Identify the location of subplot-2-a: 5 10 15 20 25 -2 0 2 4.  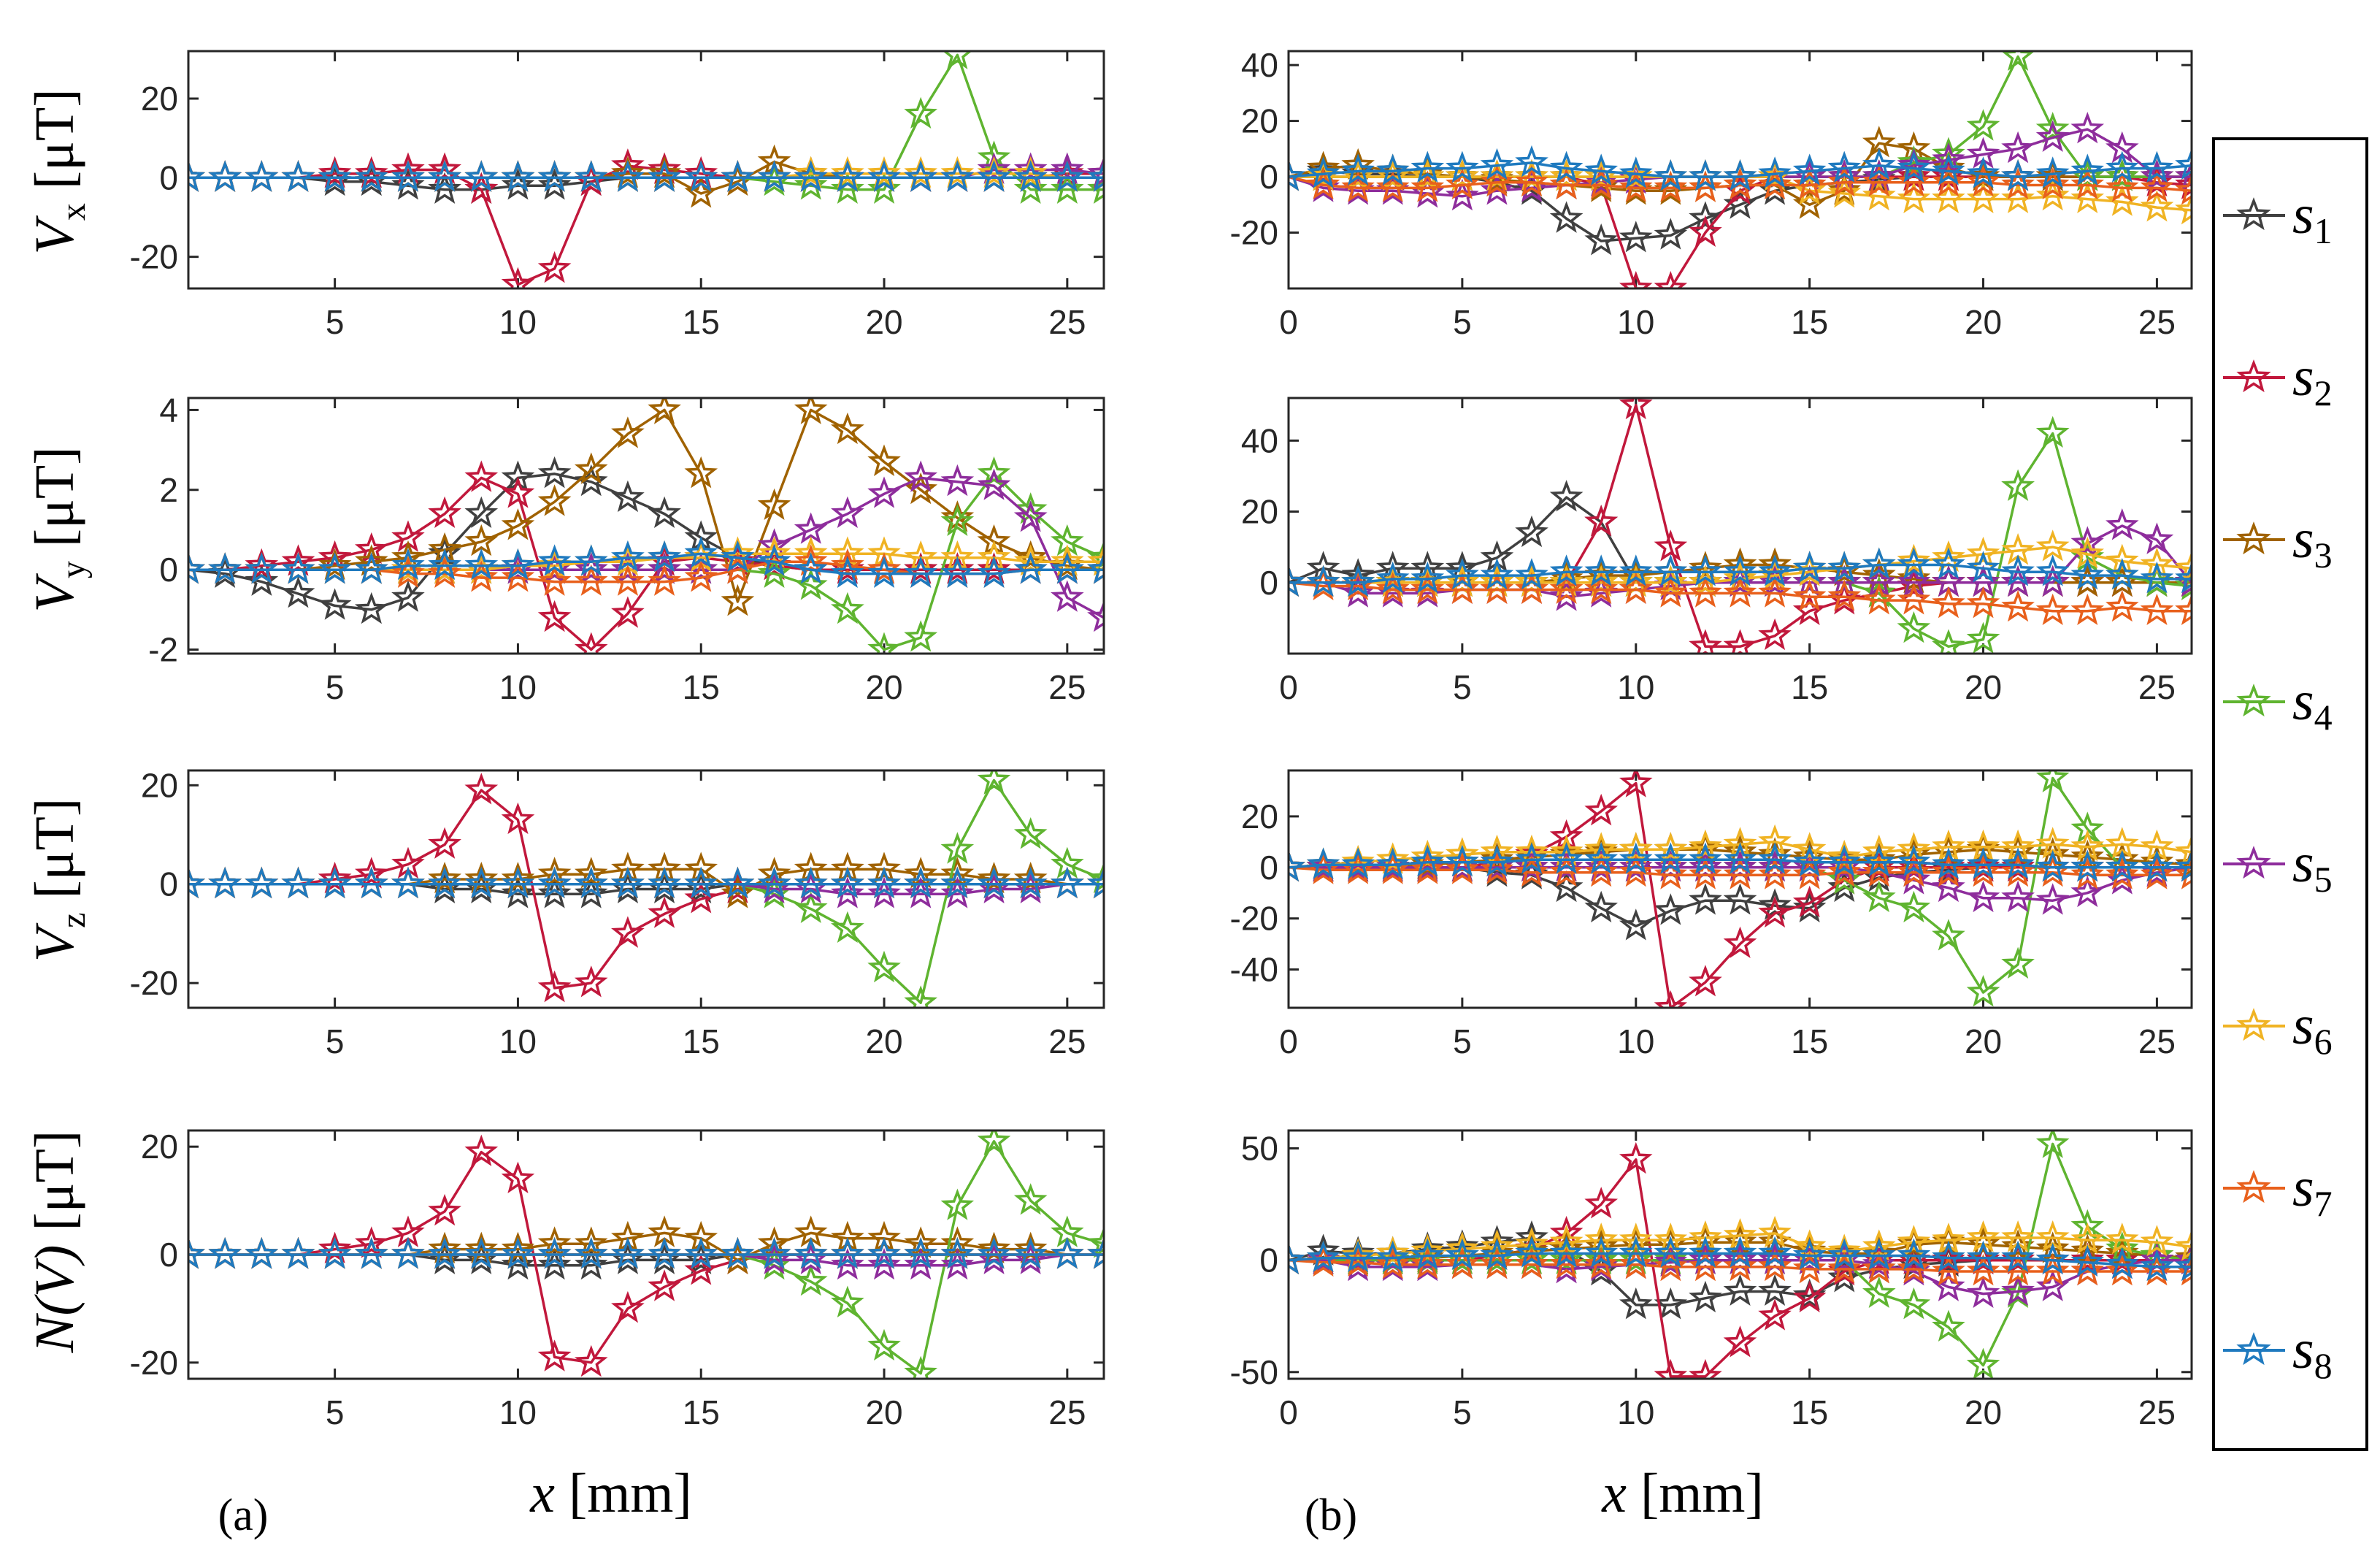
(626, 548).